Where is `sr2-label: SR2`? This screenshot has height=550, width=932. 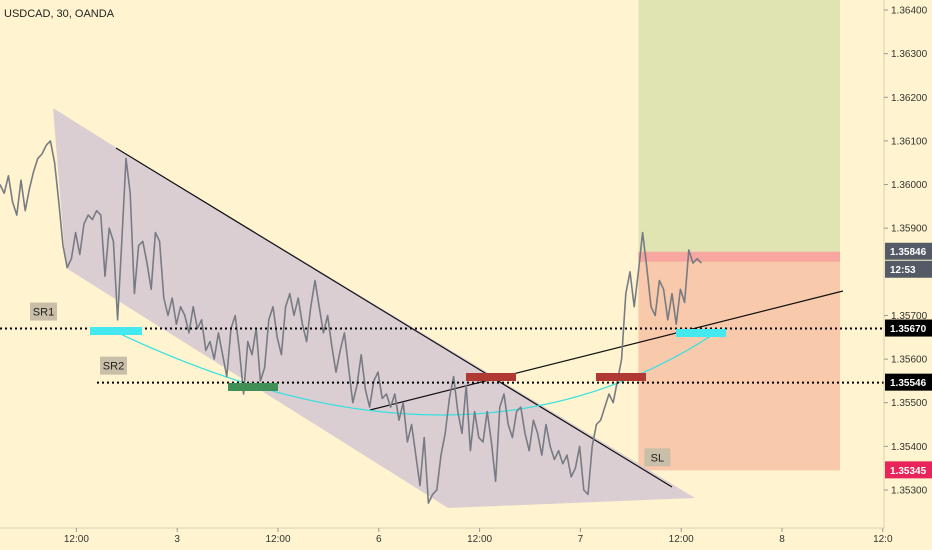
sr2-label: SR2 is located at coordinates (113, 367).